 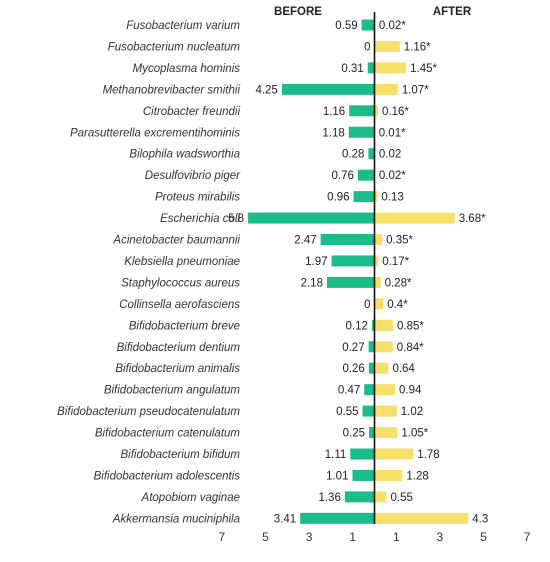 What do you see at coordinates (190, 498) in the screenshot?
I see `category-label: Atopobiom vaginae` at bounding box center [190, 498].